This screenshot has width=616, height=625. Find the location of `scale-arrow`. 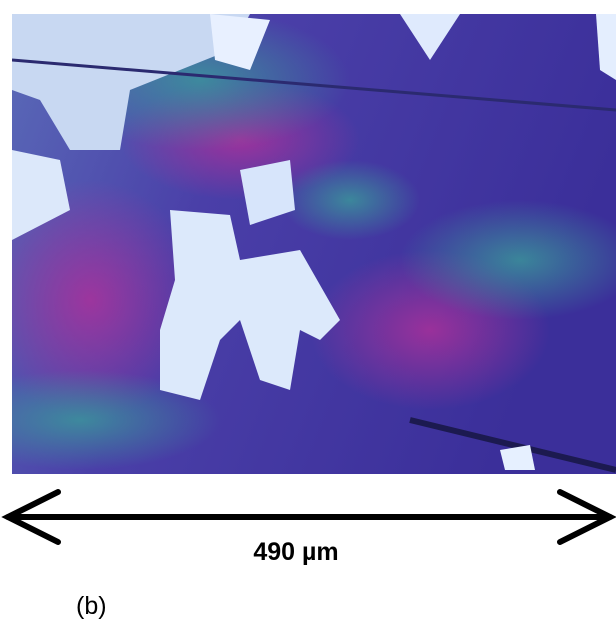

scale-arrow is located at coordinates (308, 517).